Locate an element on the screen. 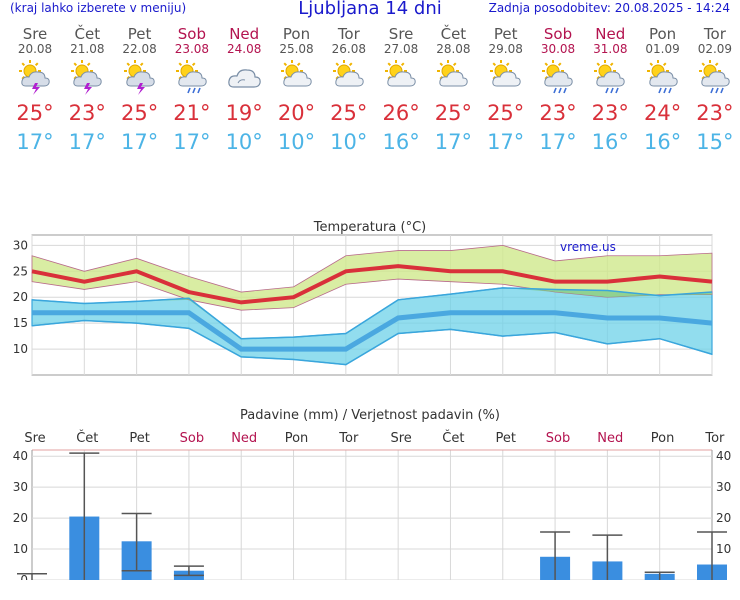 This screenshot has width=740, height=600. day-max-temp: 26° is located at coordinates (401, 113).